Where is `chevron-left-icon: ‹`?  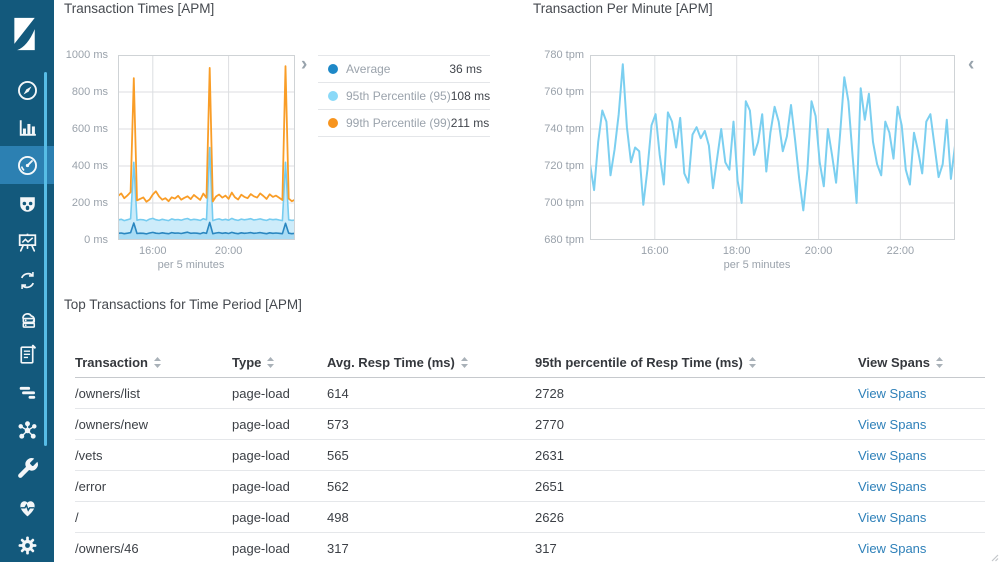
chevron-left-icon: ‹ is located at coordinates (971, 64).